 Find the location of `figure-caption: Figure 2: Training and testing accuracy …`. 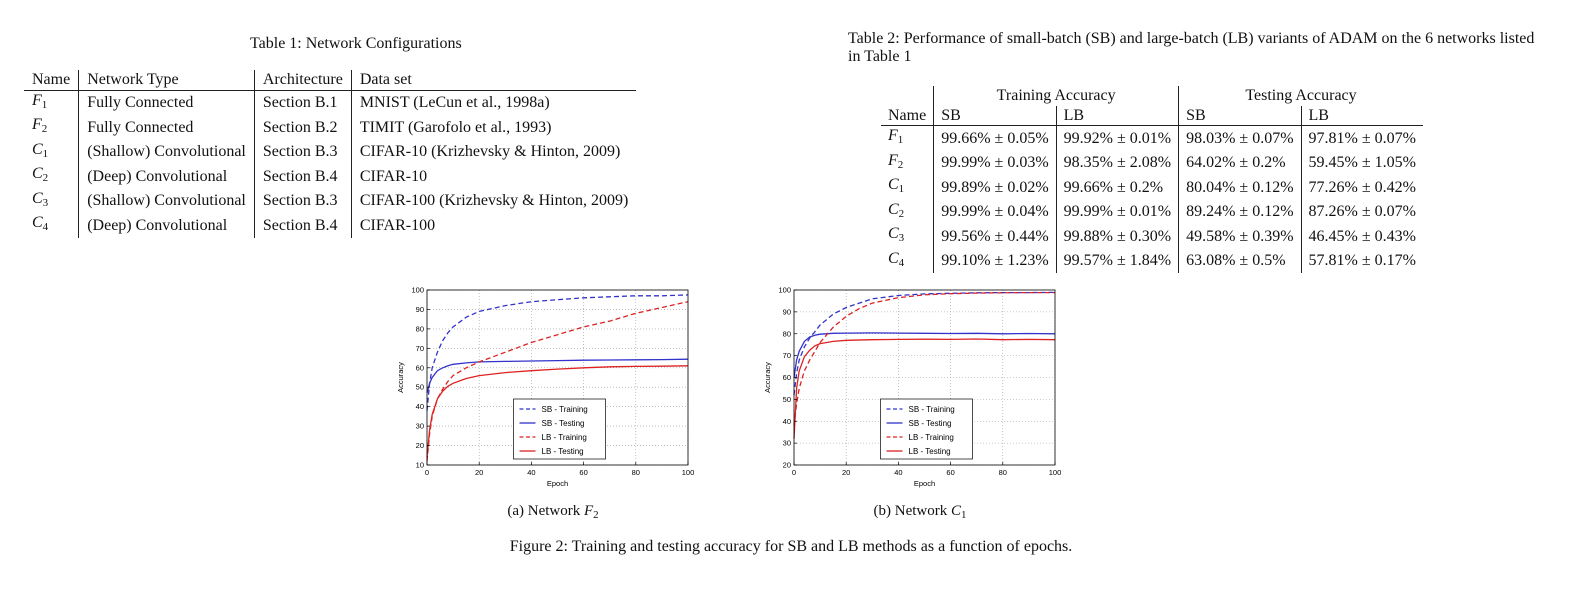

figure-caption: Figure 2: Training and testing accuracy … is located at coordinates (791, 546).